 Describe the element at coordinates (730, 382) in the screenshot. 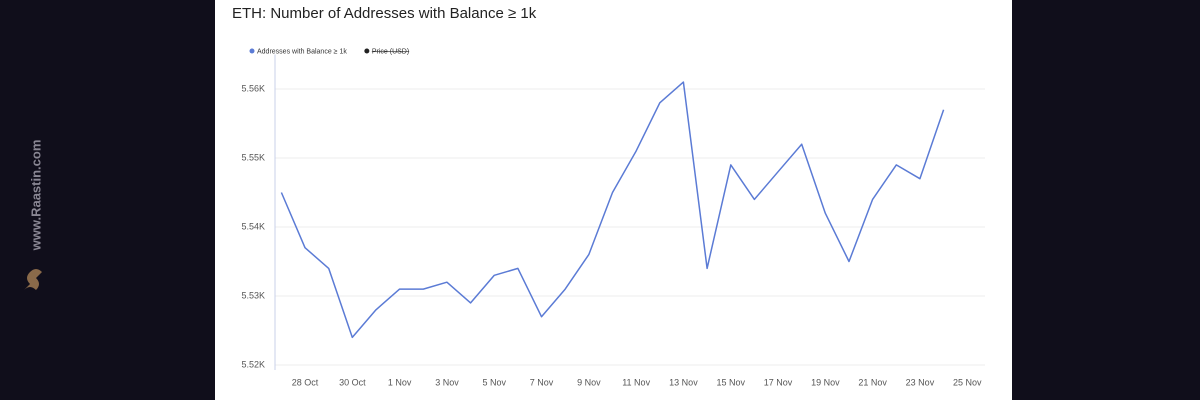

I see `x-tick-label: 15 Nov` at that location.